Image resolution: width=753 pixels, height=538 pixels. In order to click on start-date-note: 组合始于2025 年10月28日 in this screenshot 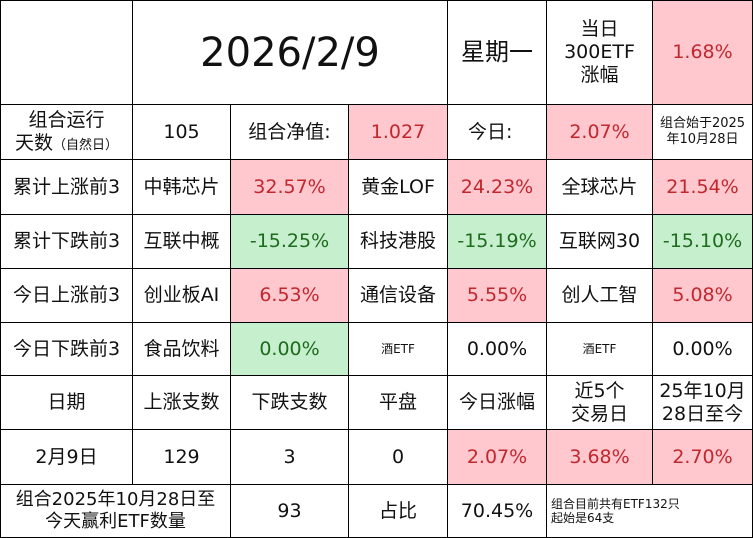, I will do `click(703, 132)`.